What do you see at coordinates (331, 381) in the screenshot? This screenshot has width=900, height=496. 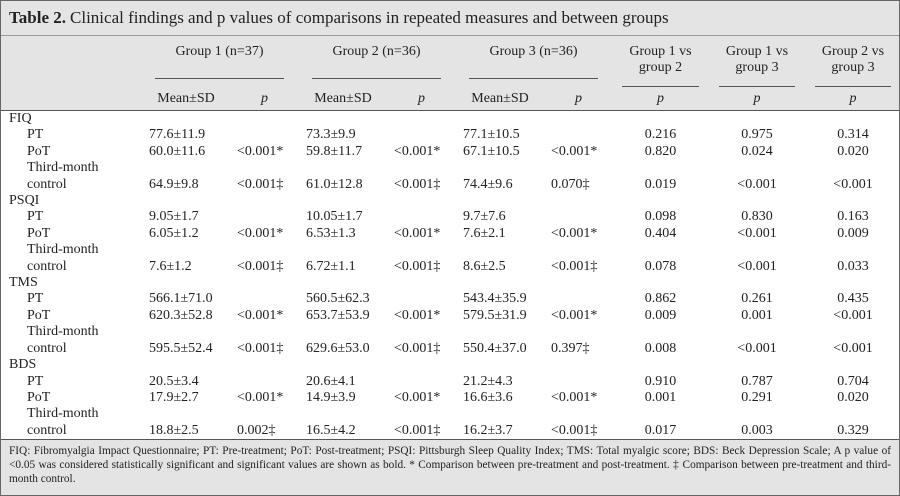 I see `data-cell: 20.6±4.1` at bounding box center [331, 381].